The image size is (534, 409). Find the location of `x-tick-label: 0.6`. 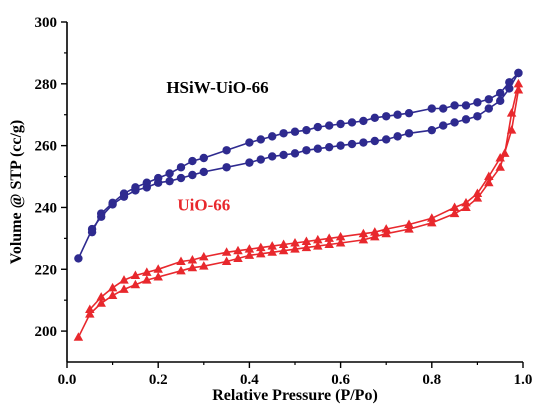

x-tick-label: 0.6 is located at coordinates (340, 380).